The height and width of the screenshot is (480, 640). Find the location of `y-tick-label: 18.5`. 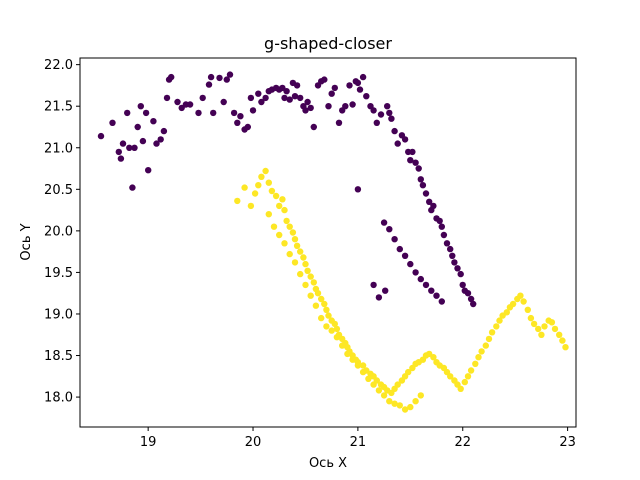

y-tick-label: 18.5 is located at coordinates (58, 356).